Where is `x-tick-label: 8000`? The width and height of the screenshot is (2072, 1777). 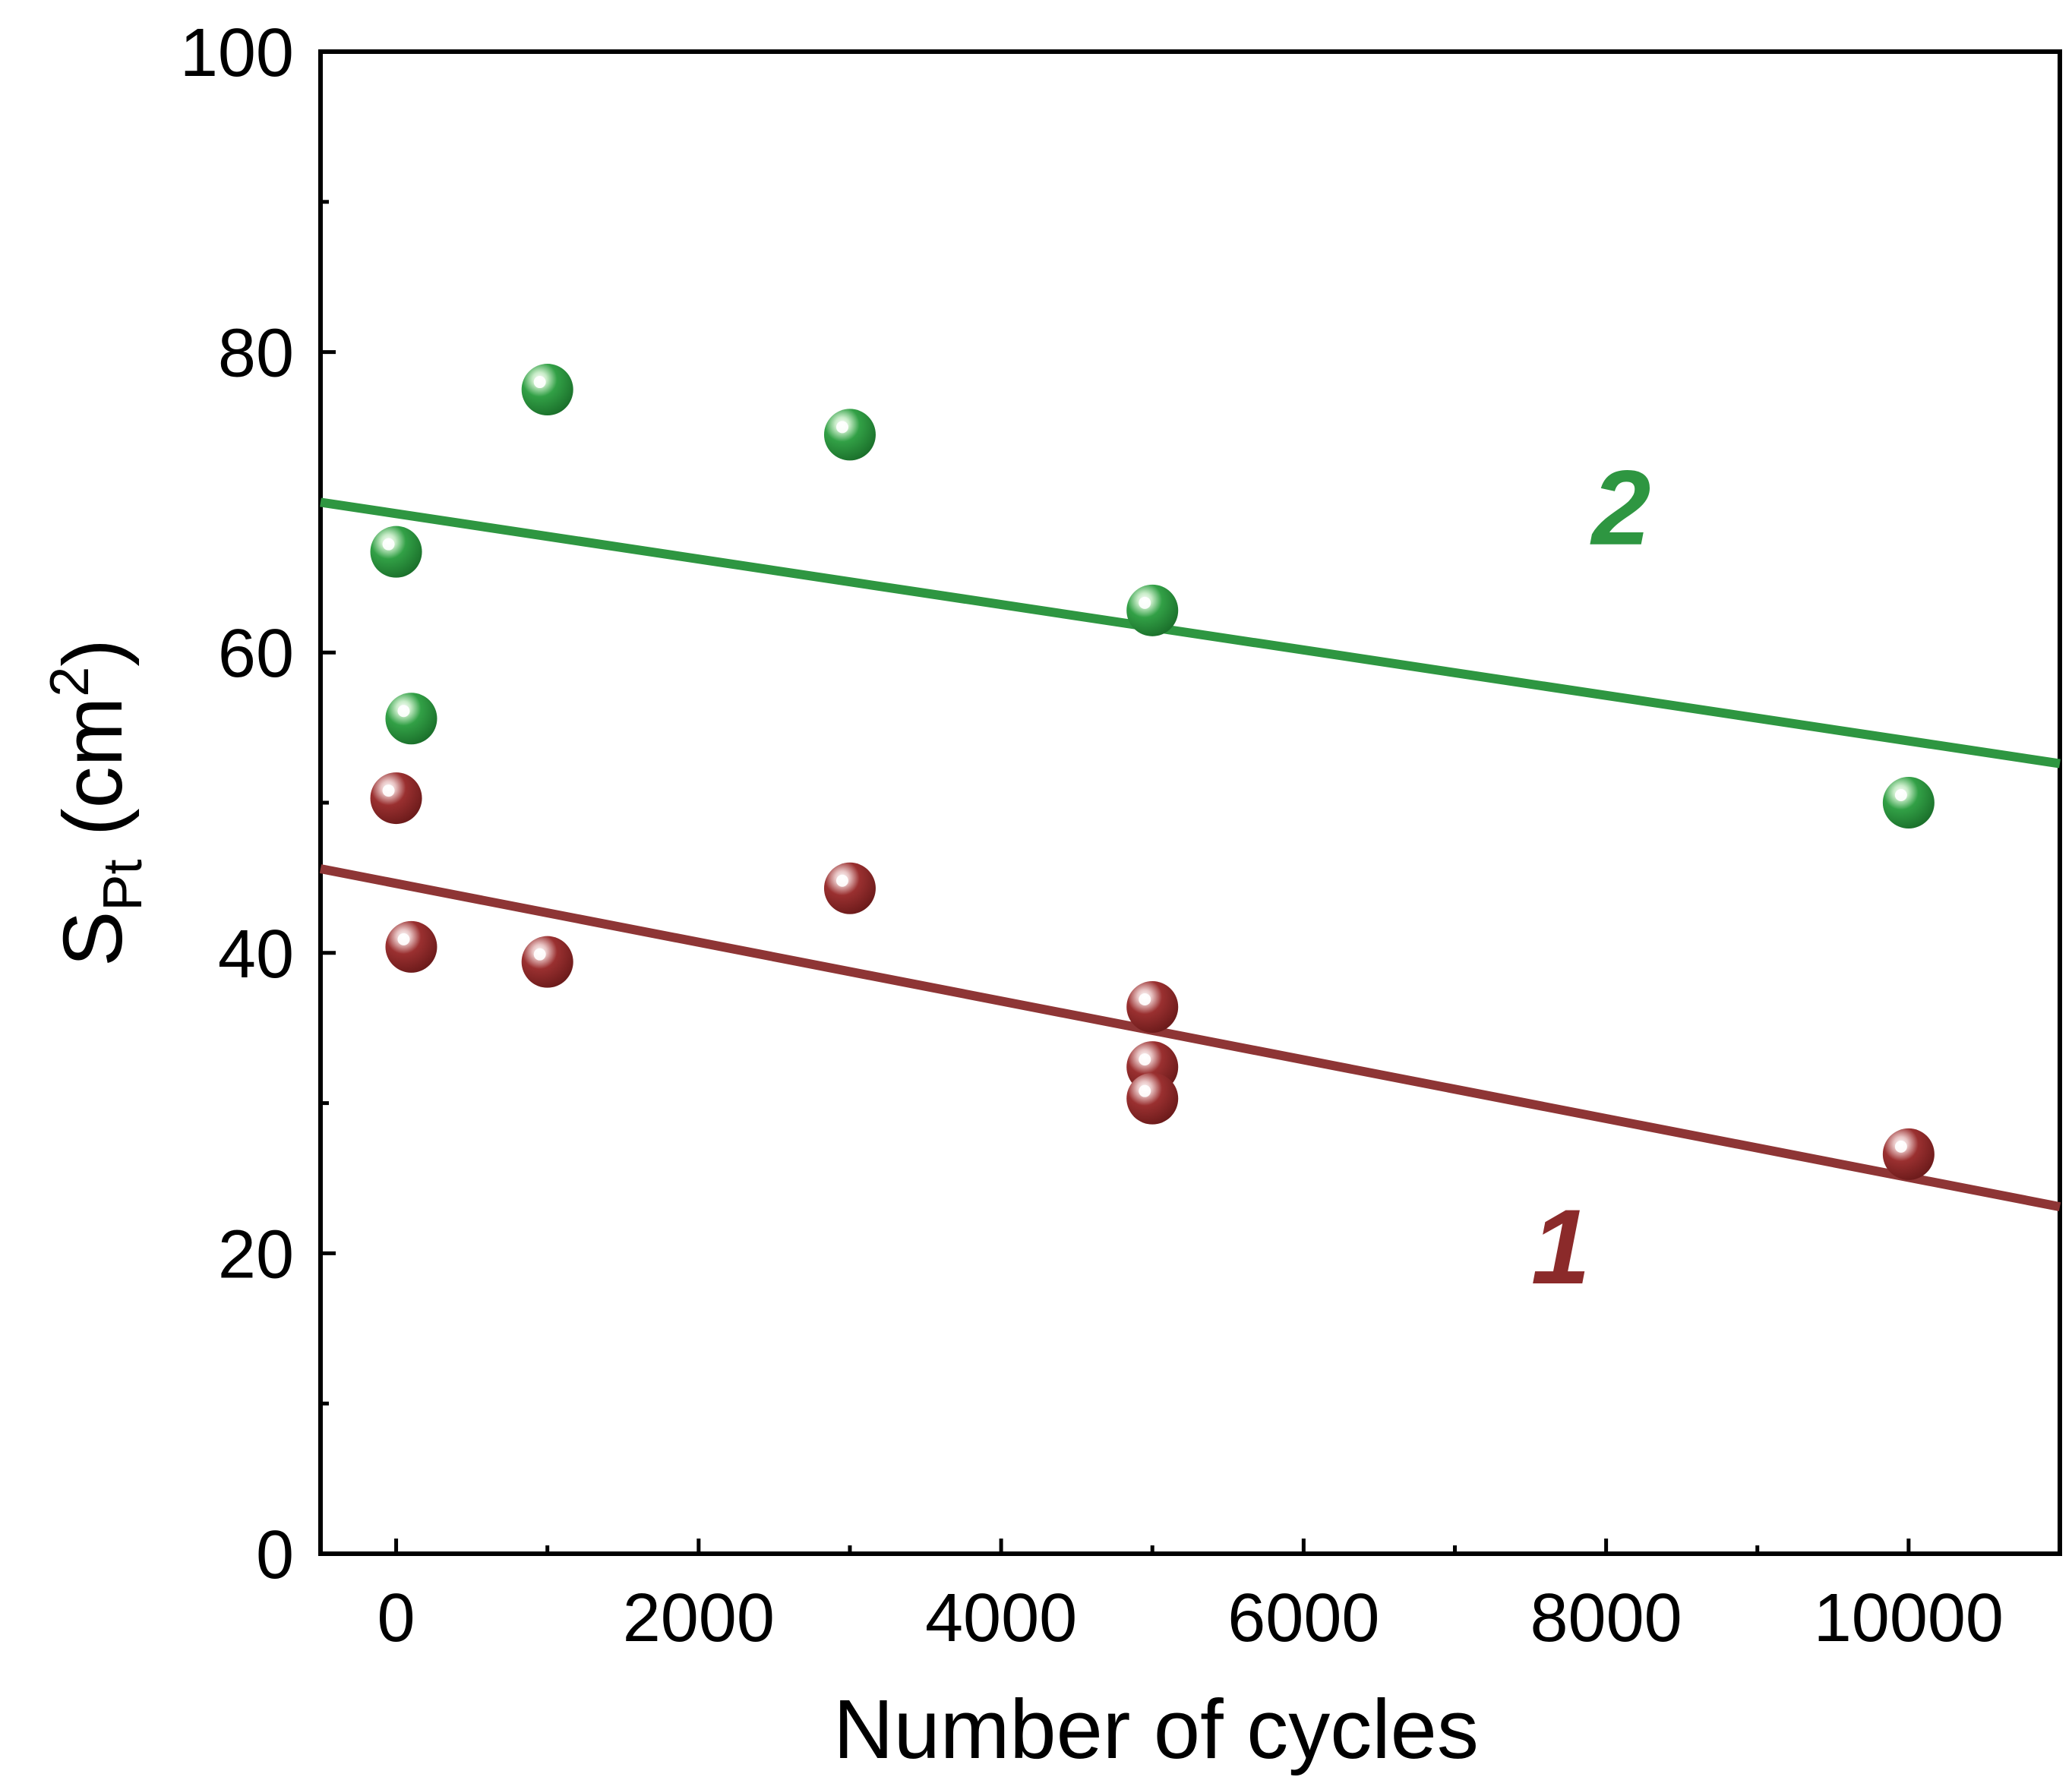
x-tick-label: 8000 is located at coordinates (1606, 1618).